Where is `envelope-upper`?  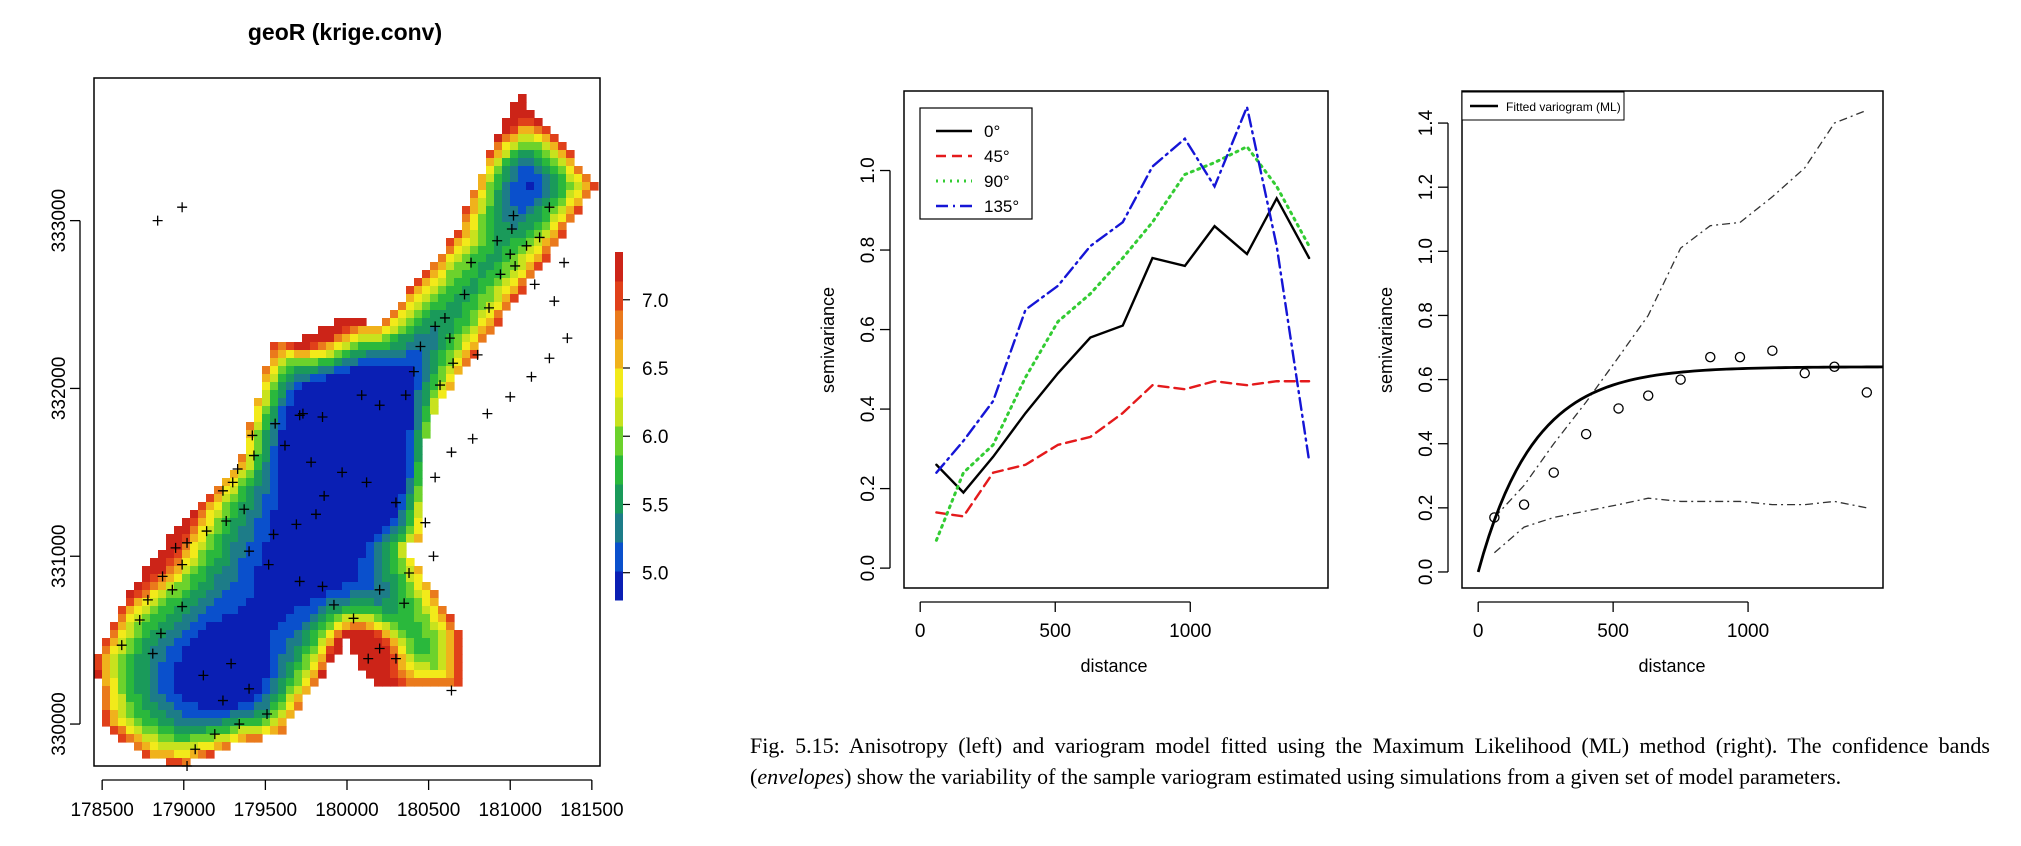 envelope-upper is located at coordinates (1680, 313).